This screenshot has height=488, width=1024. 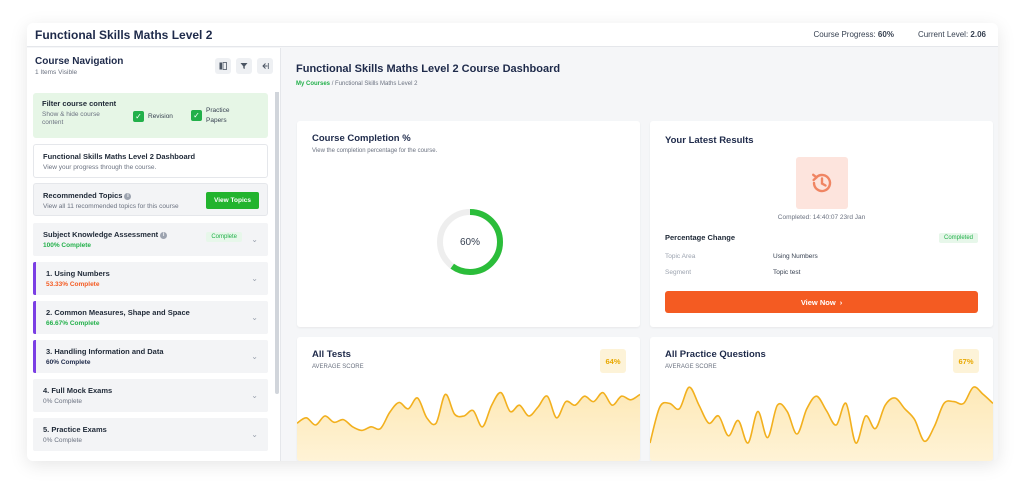 I want to click on practice-subtitle: AVERAGE SCORE, so click(x=691, y=367).